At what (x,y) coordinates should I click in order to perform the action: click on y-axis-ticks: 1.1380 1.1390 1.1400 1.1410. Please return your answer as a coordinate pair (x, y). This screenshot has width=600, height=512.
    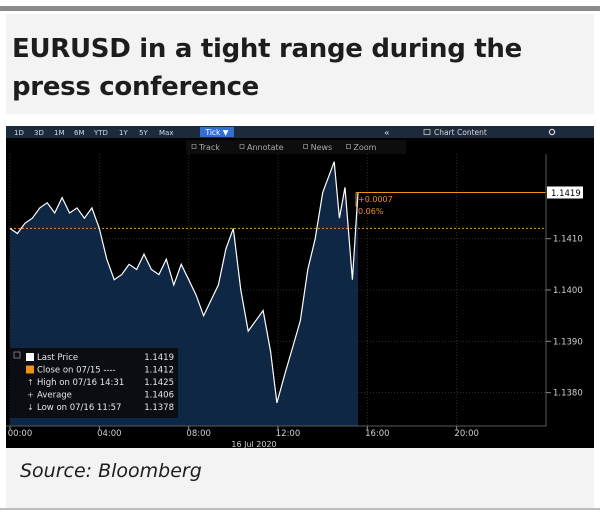
    Looking at the image, I should click on (564, 317).